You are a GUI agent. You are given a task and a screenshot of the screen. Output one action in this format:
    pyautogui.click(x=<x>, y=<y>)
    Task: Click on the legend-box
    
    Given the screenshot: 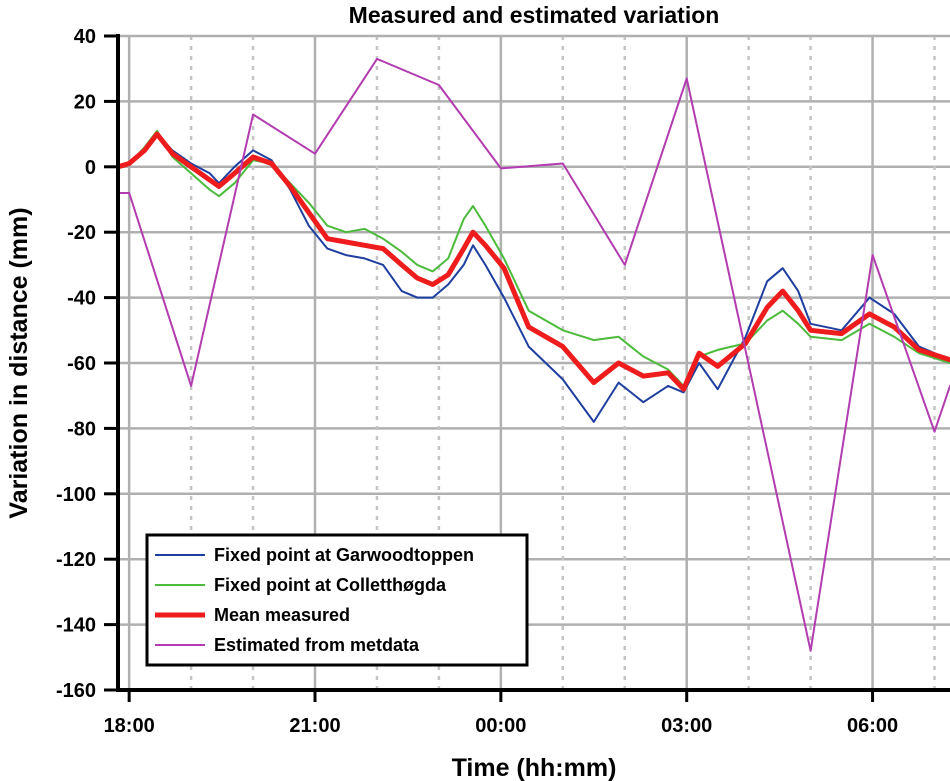 What is the action you would take?
    pyautogui.click(x=337, y=600)
    